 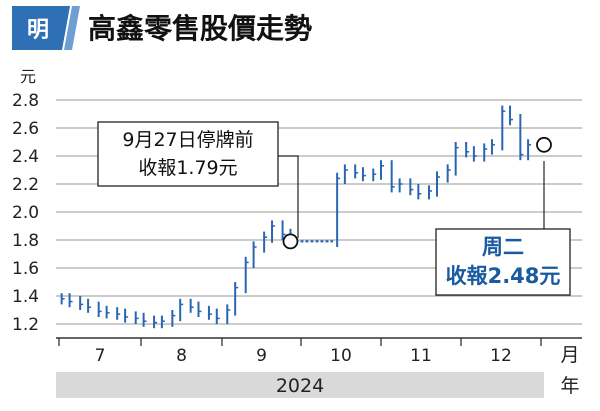 I want to click on annotation-halt-line-2: 收報1.79元, so click(x=187, y=168).